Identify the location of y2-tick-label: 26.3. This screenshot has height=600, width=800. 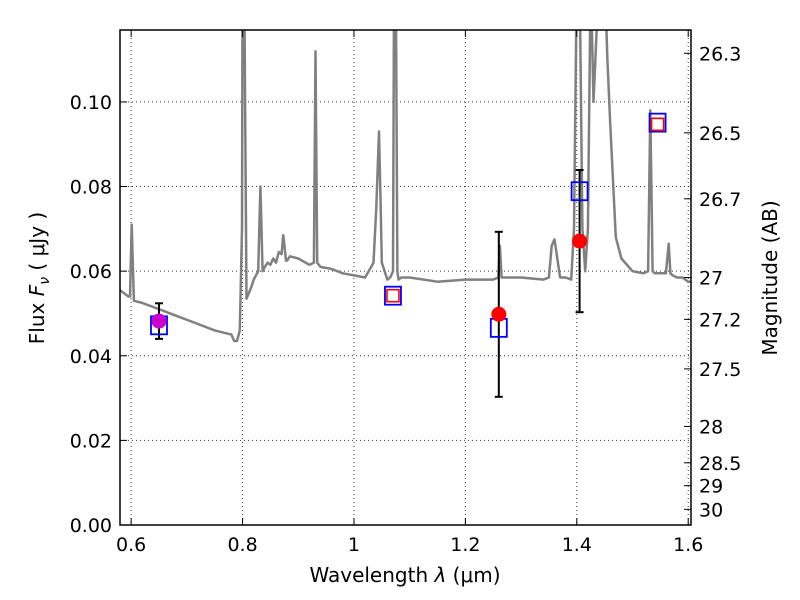
(720, 54).